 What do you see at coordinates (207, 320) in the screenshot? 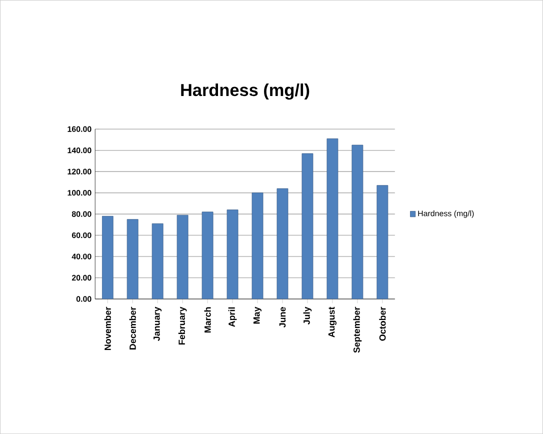
I see `x-tick-label: March` at bounding box center [207, 320].